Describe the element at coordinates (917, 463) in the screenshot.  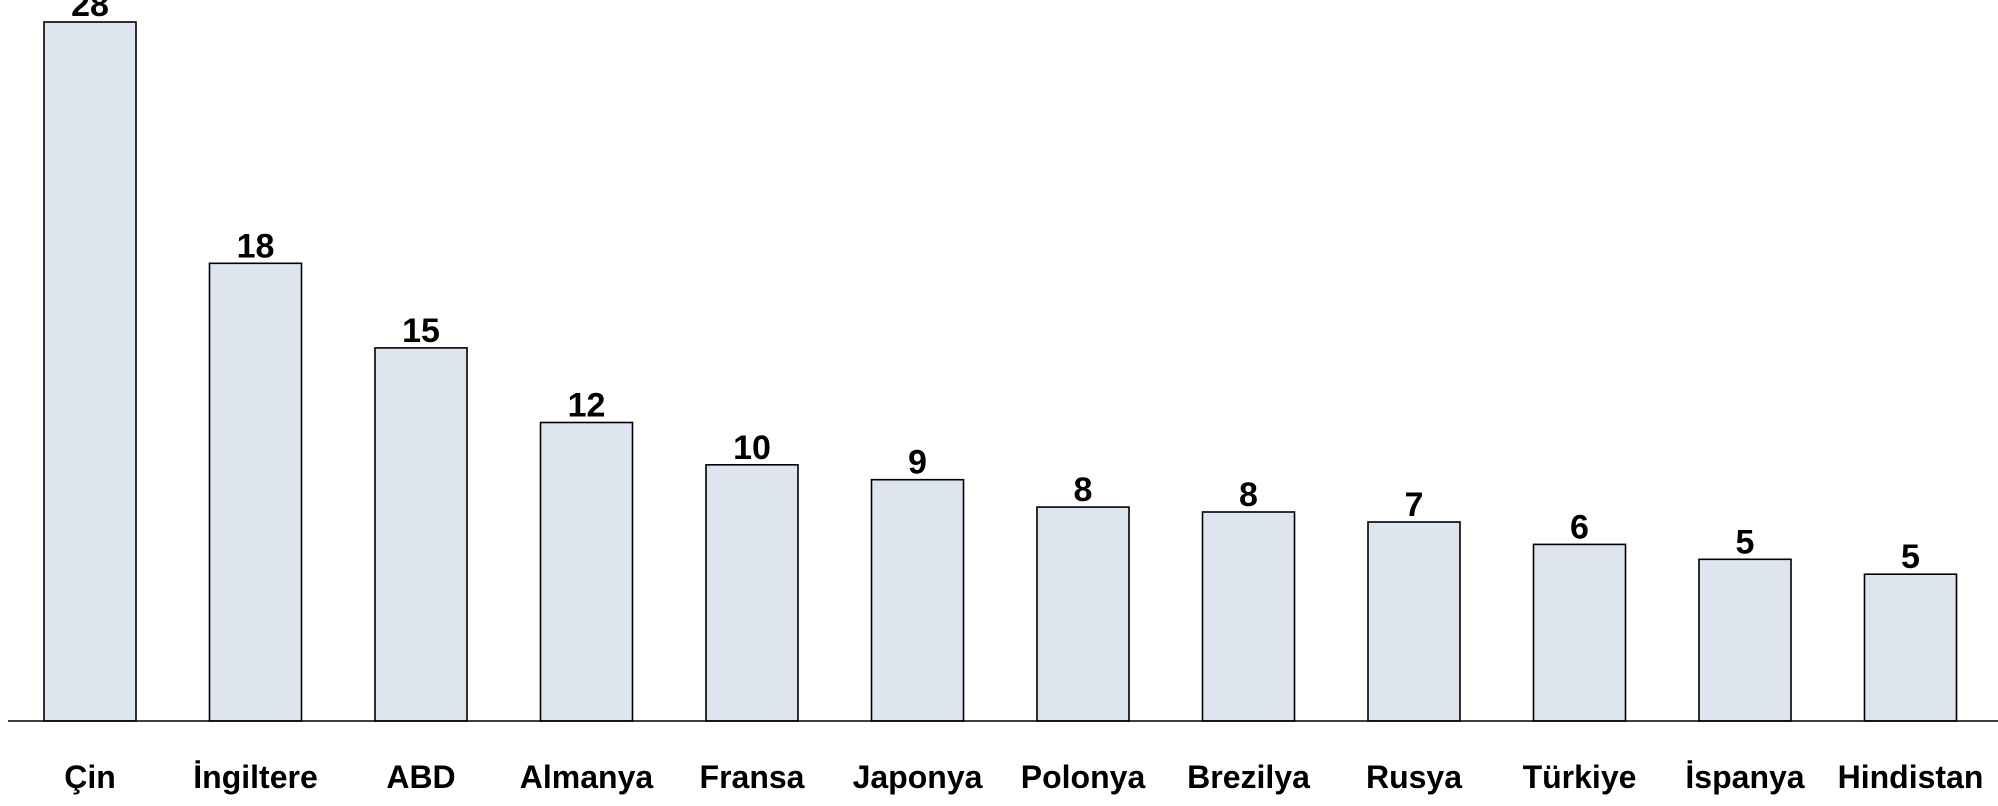
I see `data-label-5: 9` at that location.